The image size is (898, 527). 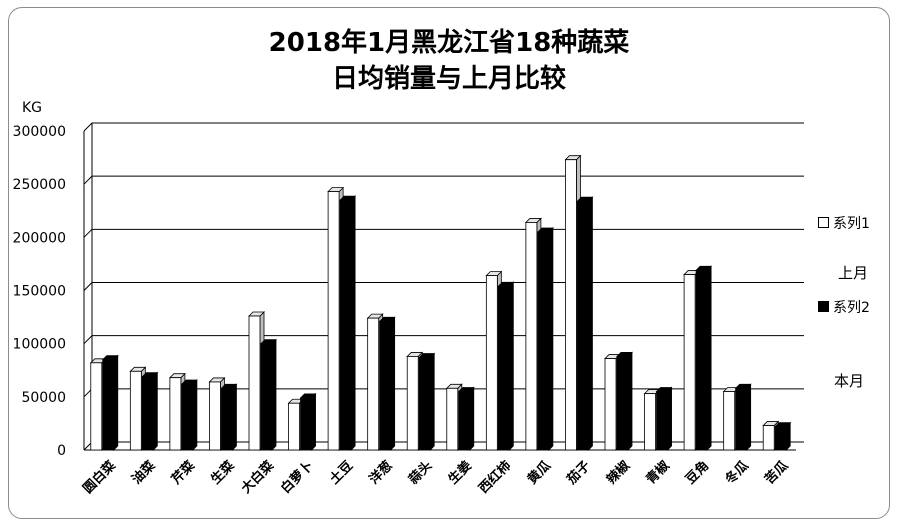 What do you see at coordinates (853, 273) in the screenshot?
I see `annotation-prev-month: 上月` at bounding box center [853, 273].